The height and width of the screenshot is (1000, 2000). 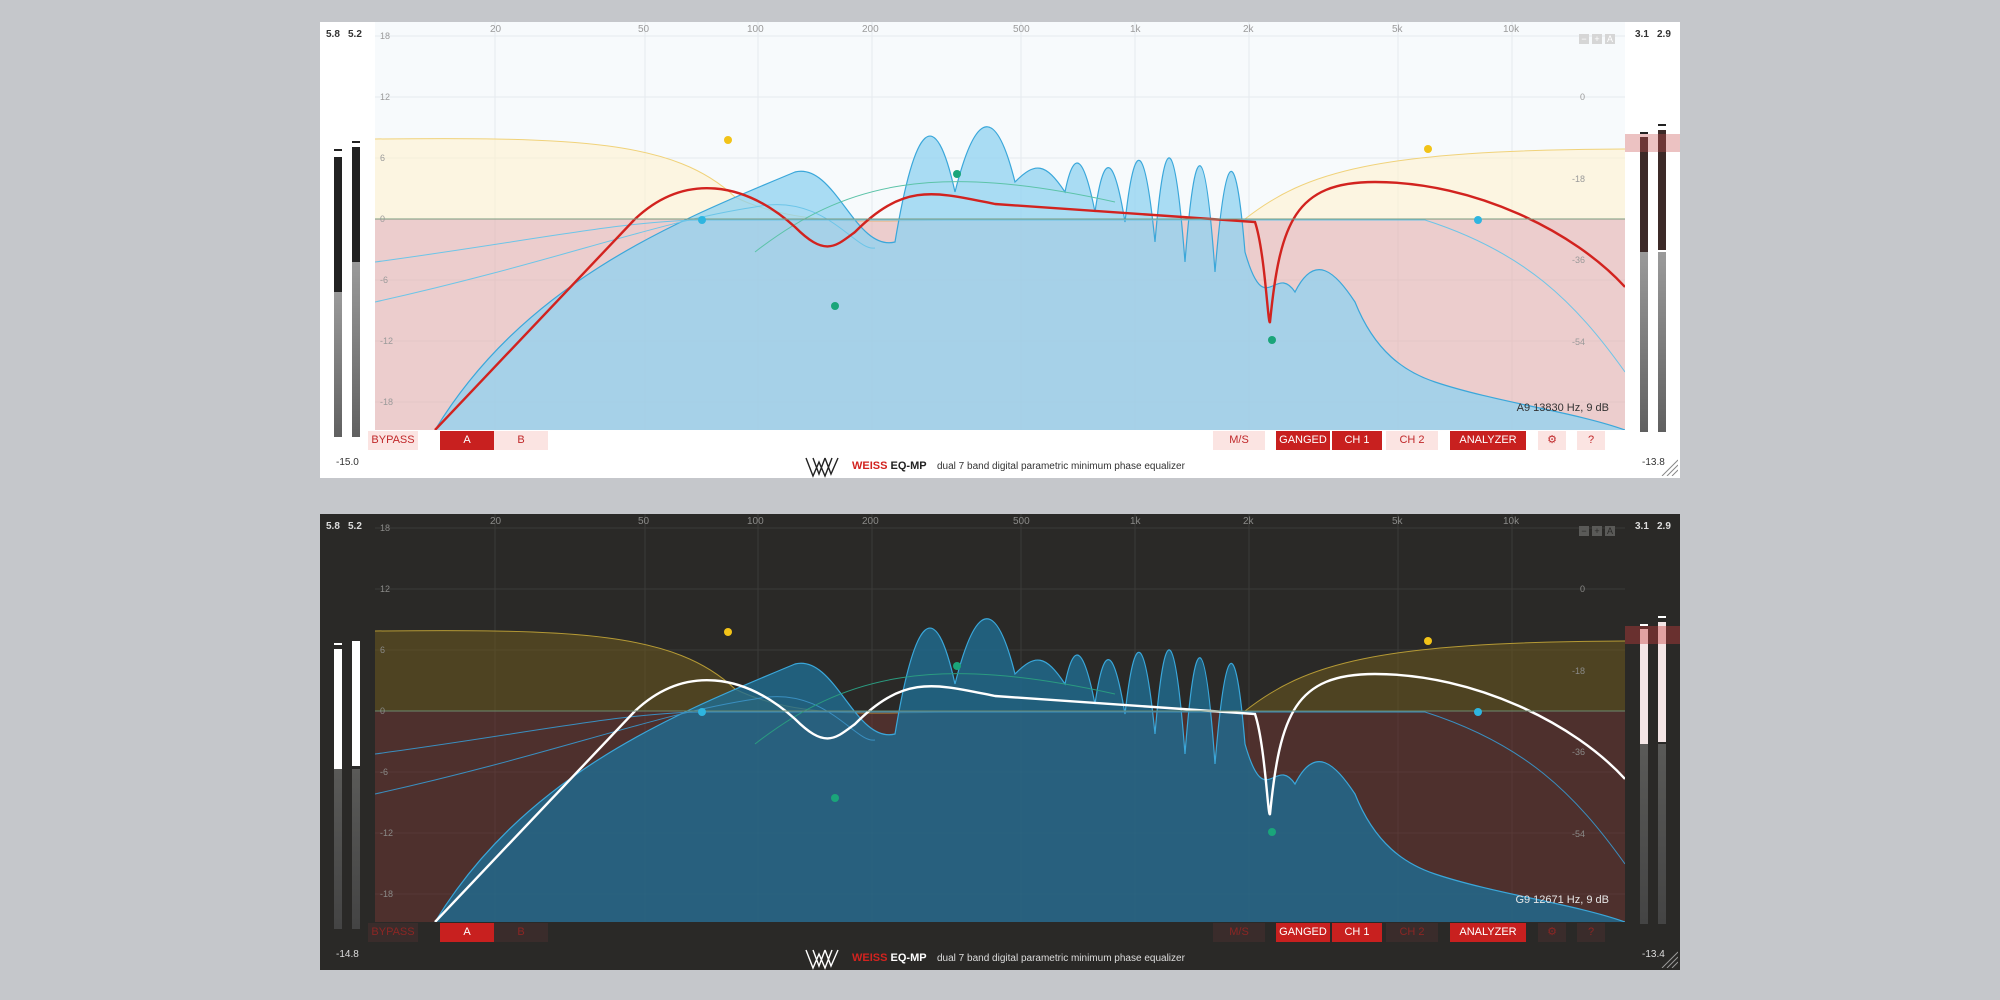 I want to click on freq-label-500: 500, so click(x=1021, y=29).